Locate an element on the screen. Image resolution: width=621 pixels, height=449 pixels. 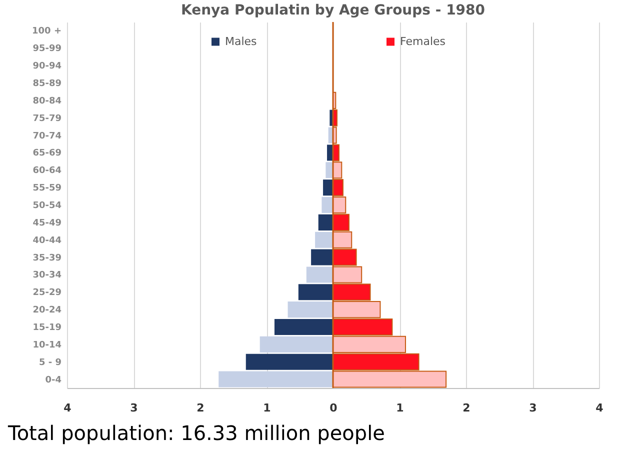
x-tick-label: 0 is located at coordinates (334, 408).